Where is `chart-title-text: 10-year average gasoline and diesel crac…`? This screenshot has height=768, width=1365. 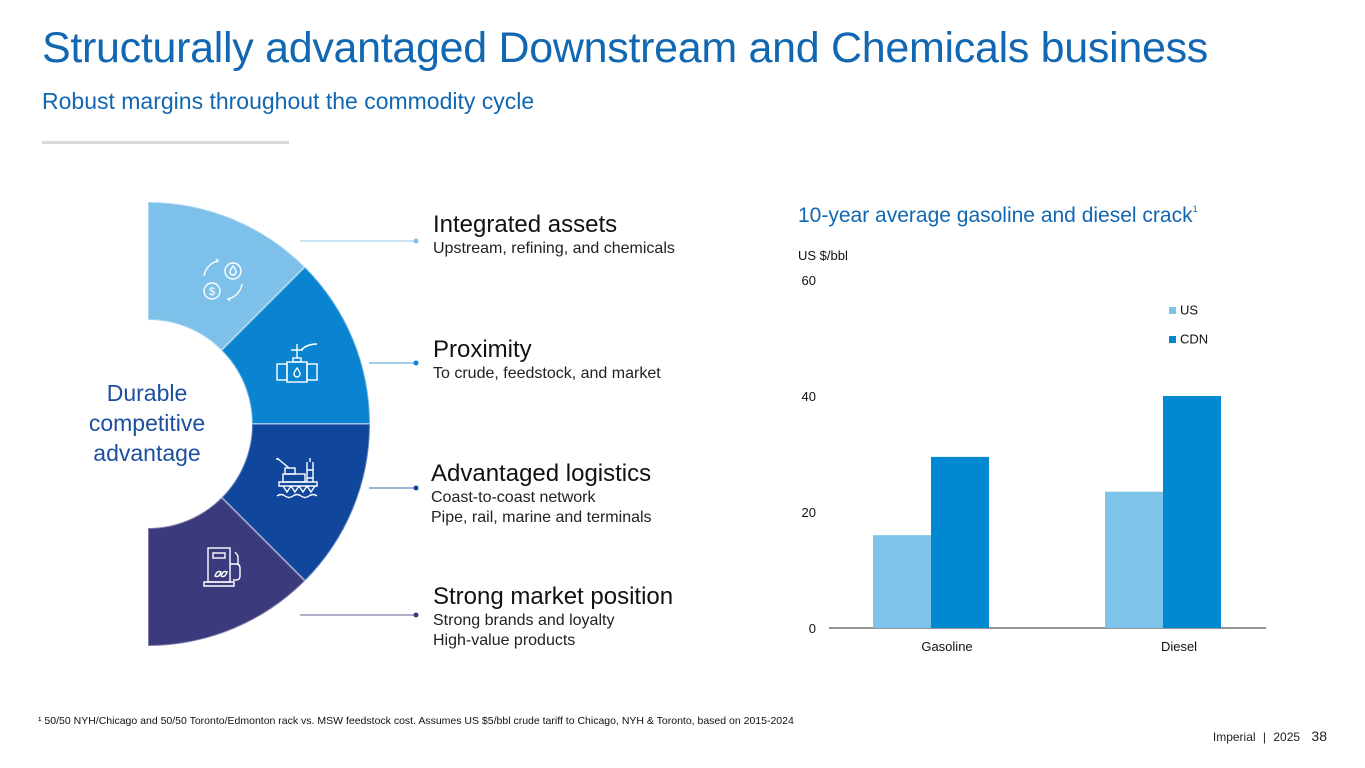
chart-title-text: 10-year average gasoline and diesel crac… is located at coordinates (995, 215).